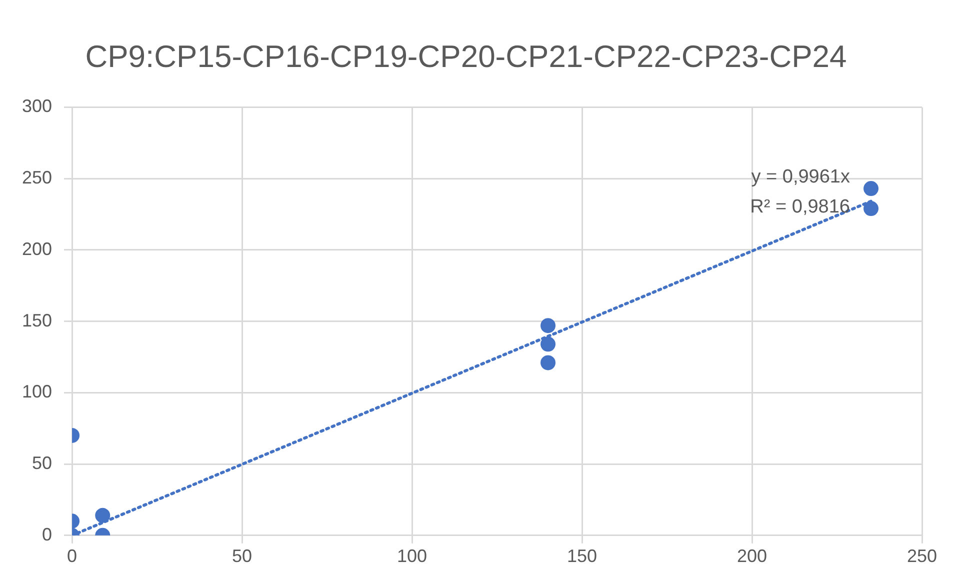 Image resolution: width=962 pixels, height=581 pixels. Describe the element at coordinates (37, 106) in the screenshot. I see `y-tick-label: 300` at that location.